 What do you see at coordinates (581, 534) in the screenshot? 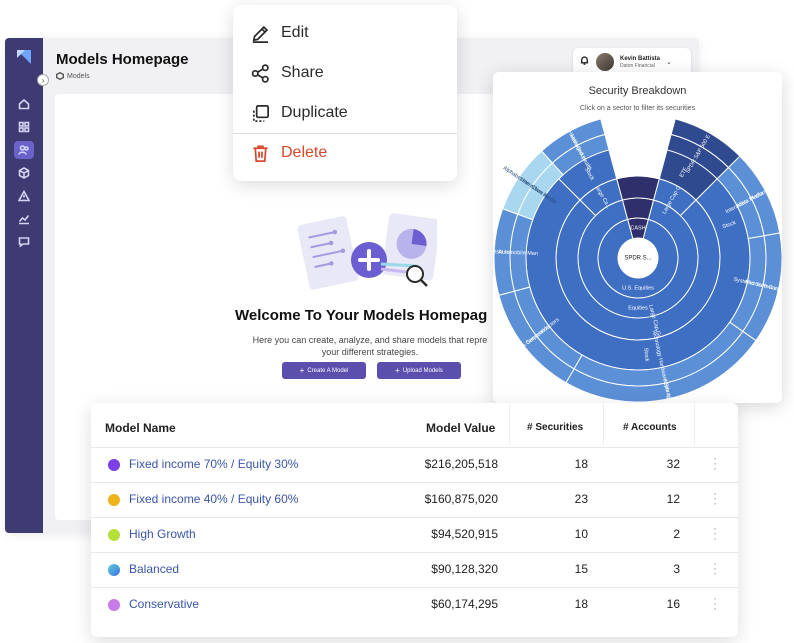
I see `securities-count: 10` at bounding box center [581, 534].